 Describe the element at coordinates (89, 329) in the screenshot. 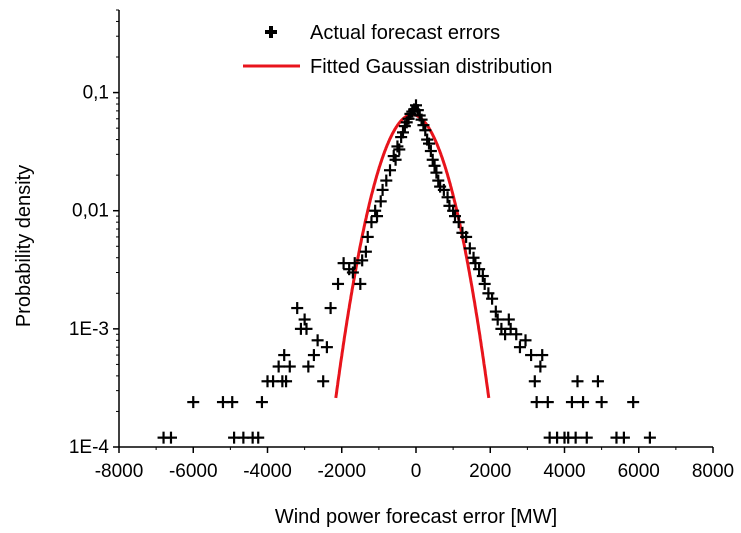

I see `y-tick-label: 1E-3` at that location.